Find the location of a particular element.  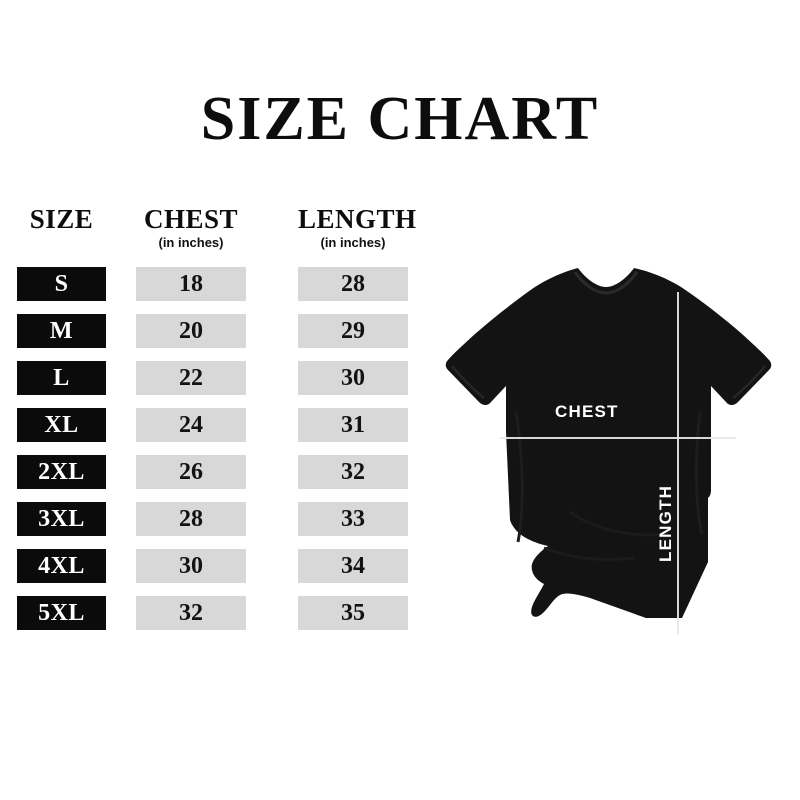

column-header-chest: CHEST (in inches) is located at coordinates (191, 227).